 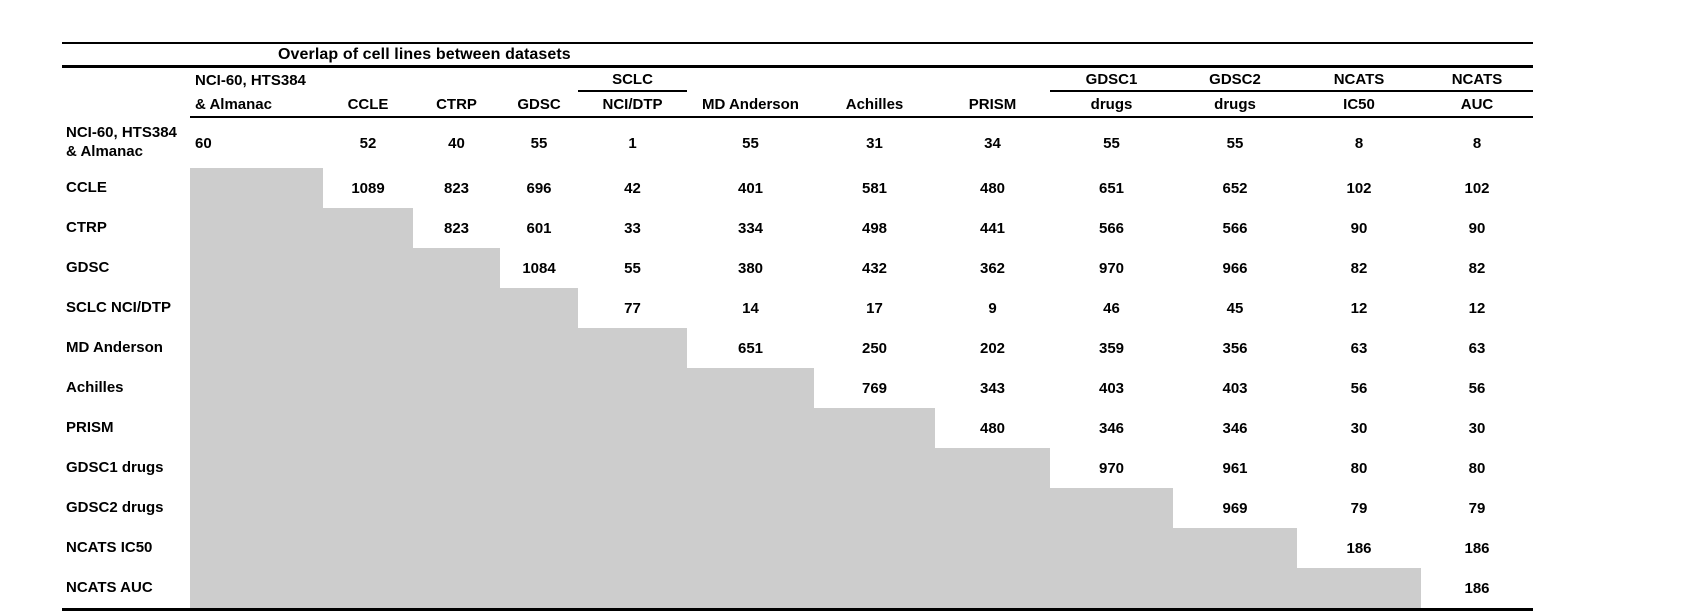 What do you see at coordinates (539, 228) in the screenshot?
I see `value-cell: 601` at bounding box center [539, 228].